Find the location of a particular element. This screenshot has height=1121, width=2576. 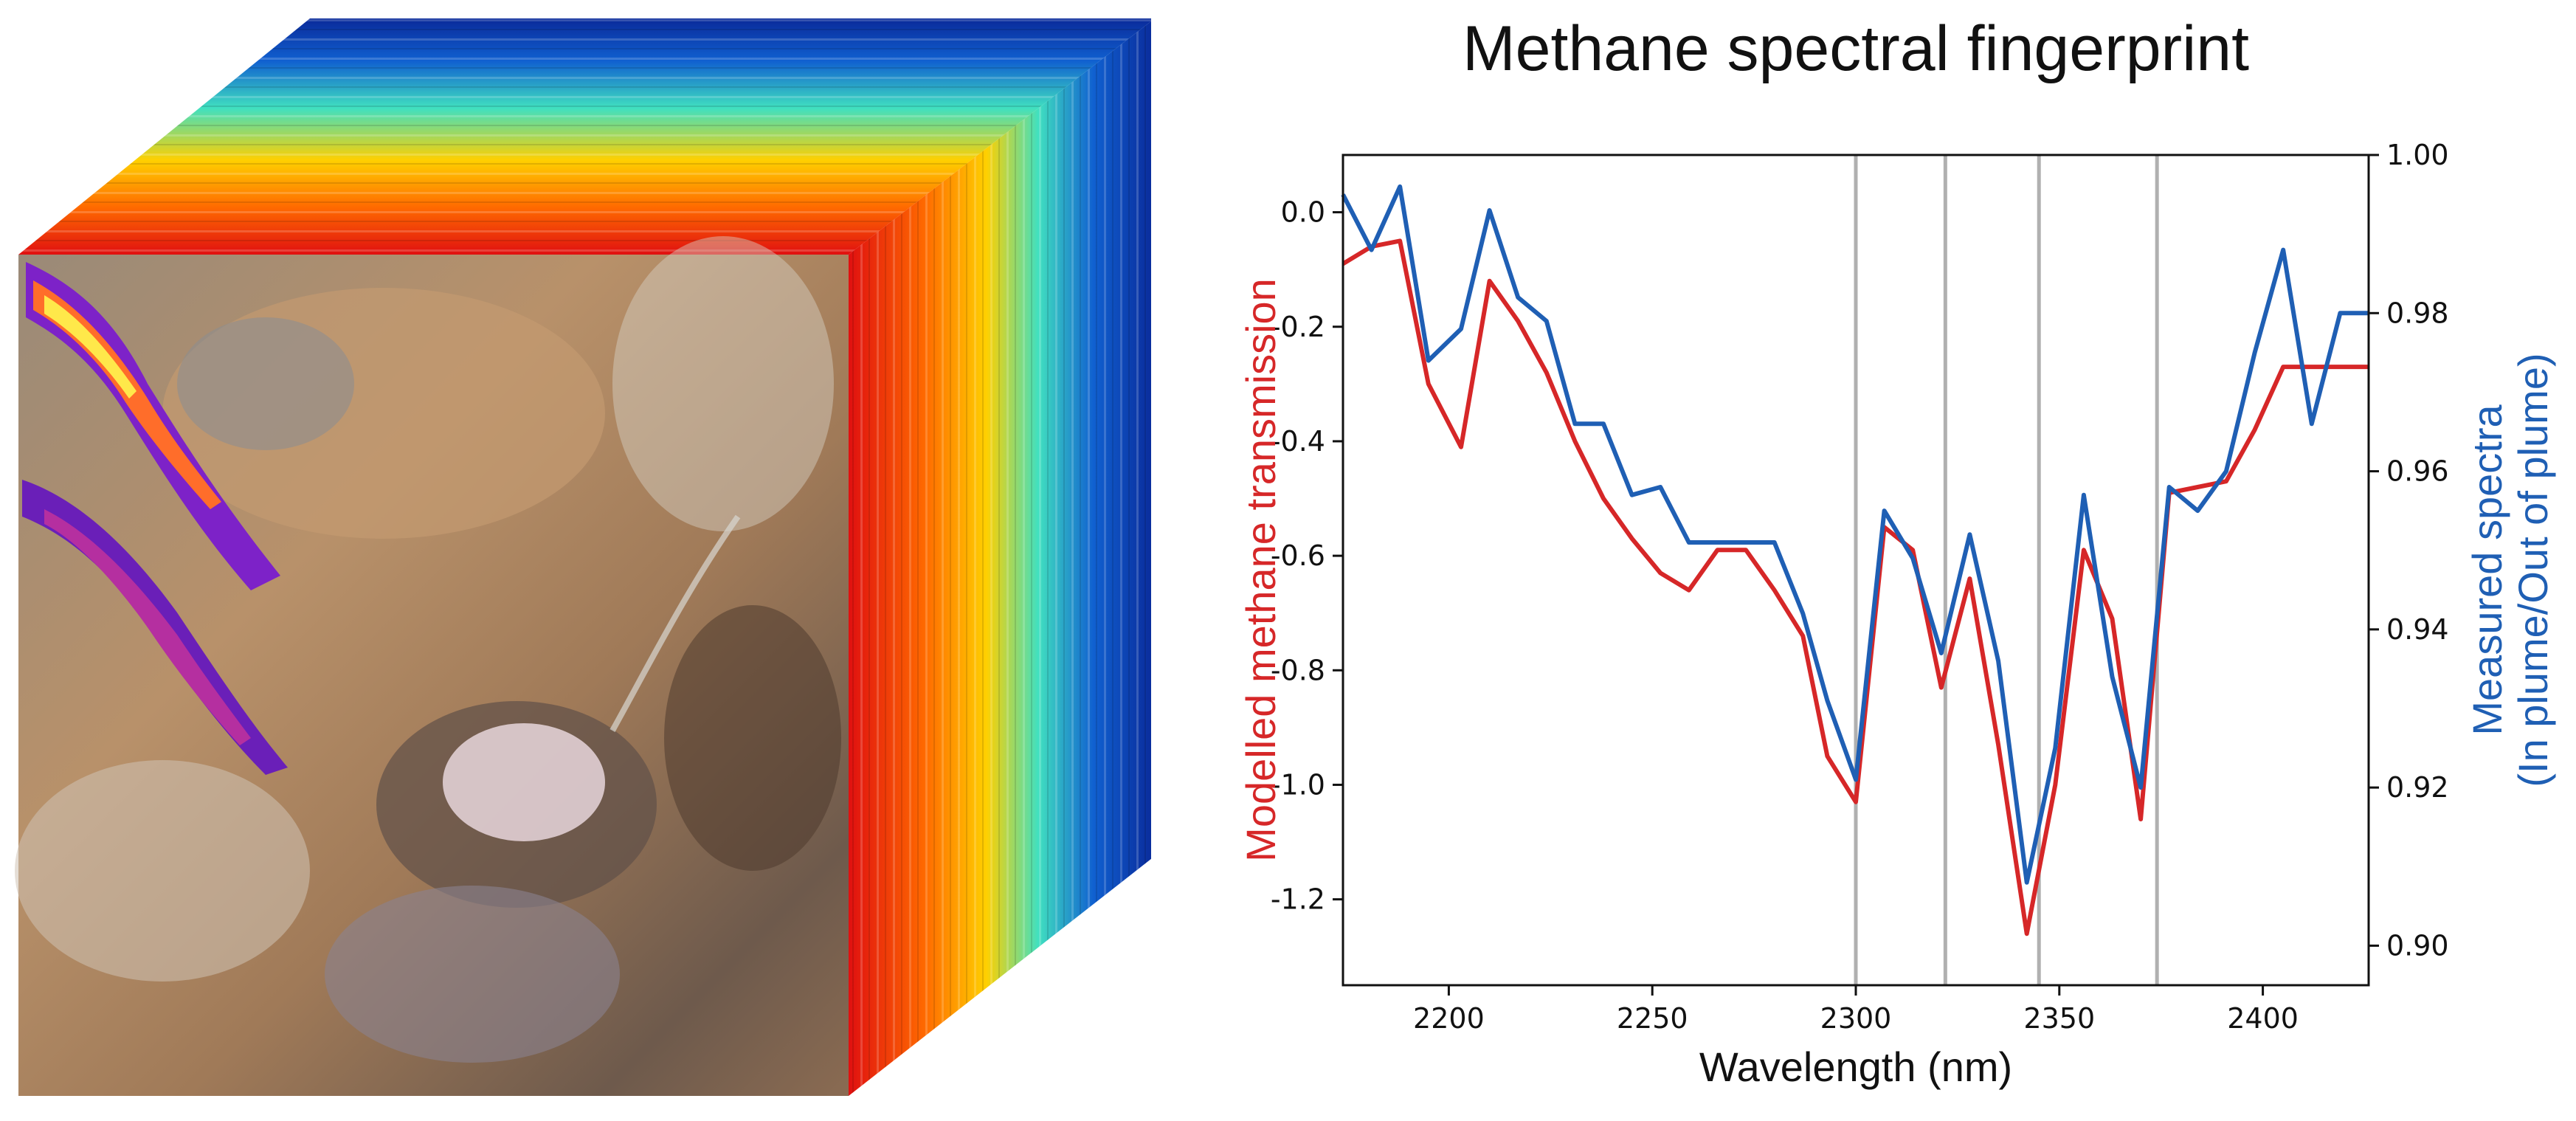

y-right-tick-label: 0.90 is located at coordinates (2417, 946).